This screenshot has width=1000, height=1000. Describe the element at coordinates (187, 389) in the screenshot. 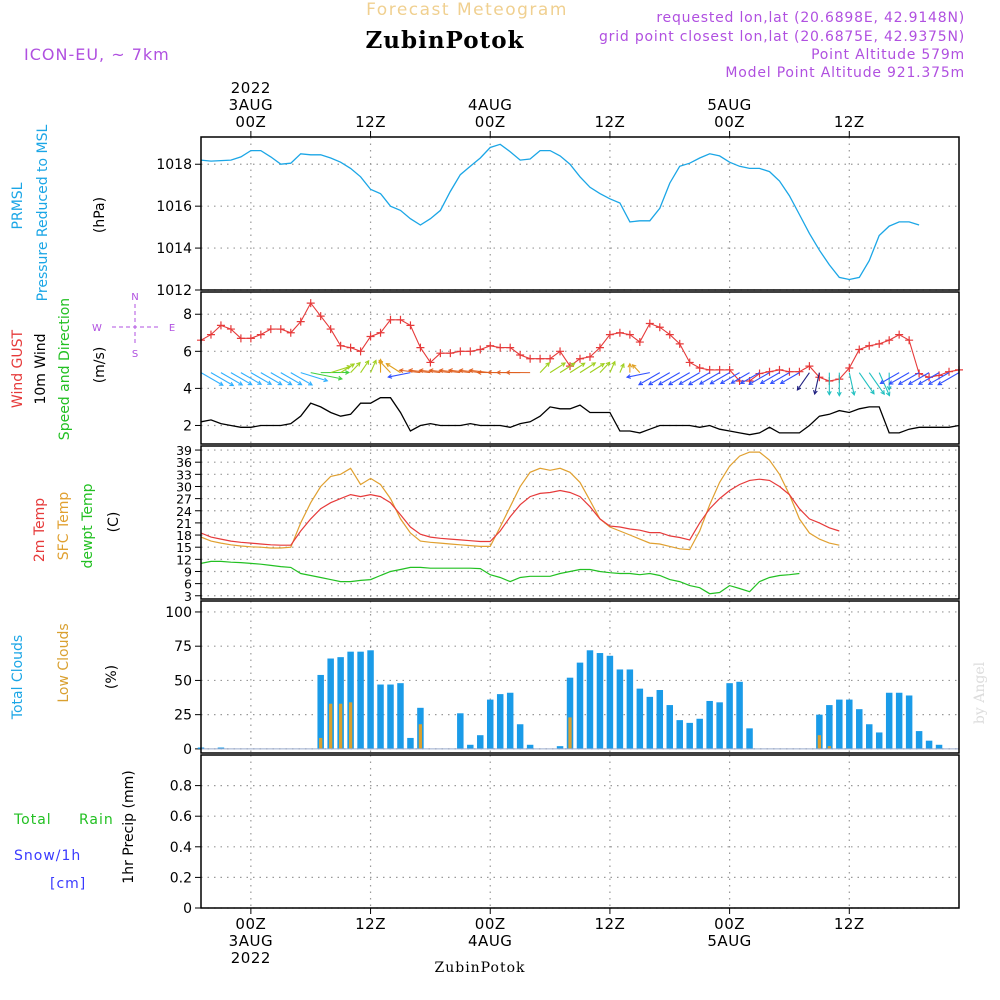

I see `y-tick-label: 4` at that location.